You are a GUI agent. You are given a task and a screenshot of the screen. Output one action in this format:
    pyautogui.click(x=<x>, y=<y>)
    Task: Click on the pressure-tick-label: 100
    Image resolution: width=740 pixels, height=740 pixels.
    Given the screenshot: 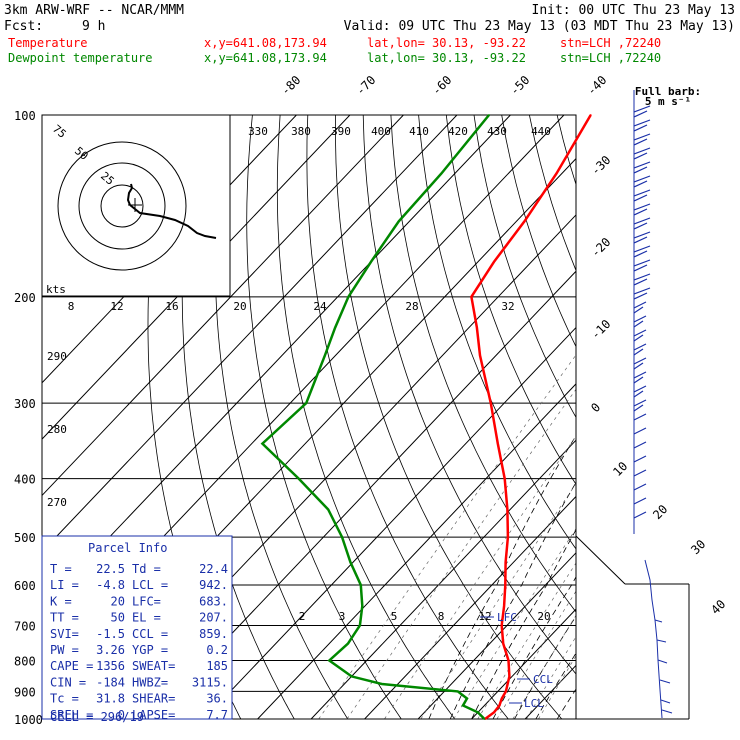 What is the action you would take?
    pyautogui.click(x=25, y=116)
    